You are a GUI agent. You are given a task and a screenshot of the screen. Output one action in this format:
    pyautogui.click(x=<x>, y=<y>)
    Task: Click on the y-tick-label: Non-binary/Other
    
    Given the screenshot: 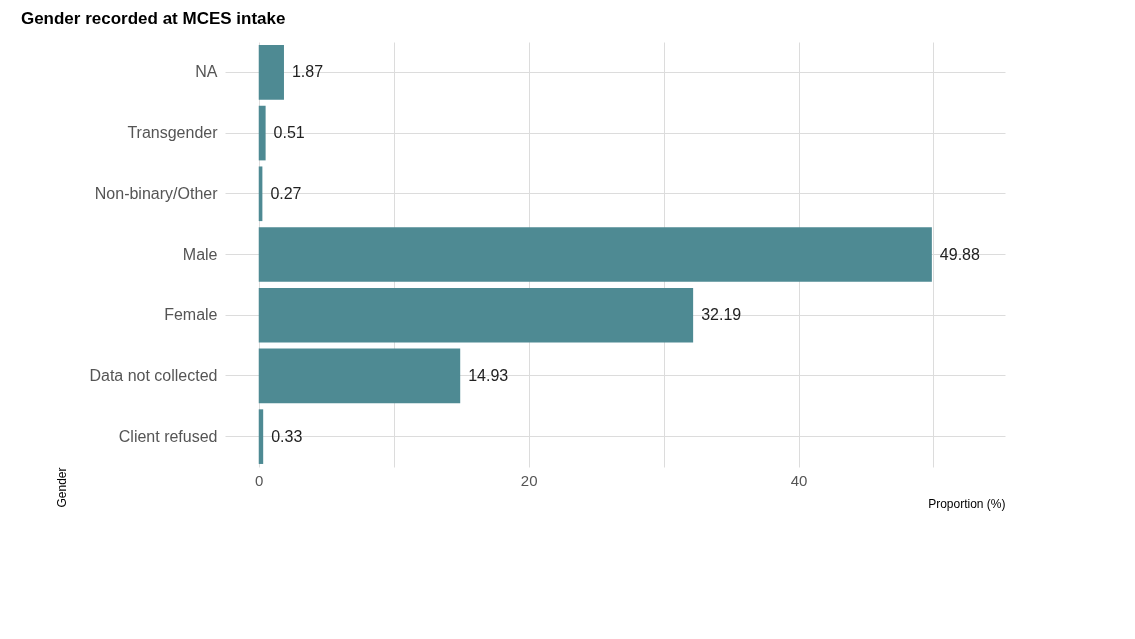 What is the action you would take?
    pyautogui.click(x=156, y=193)
    